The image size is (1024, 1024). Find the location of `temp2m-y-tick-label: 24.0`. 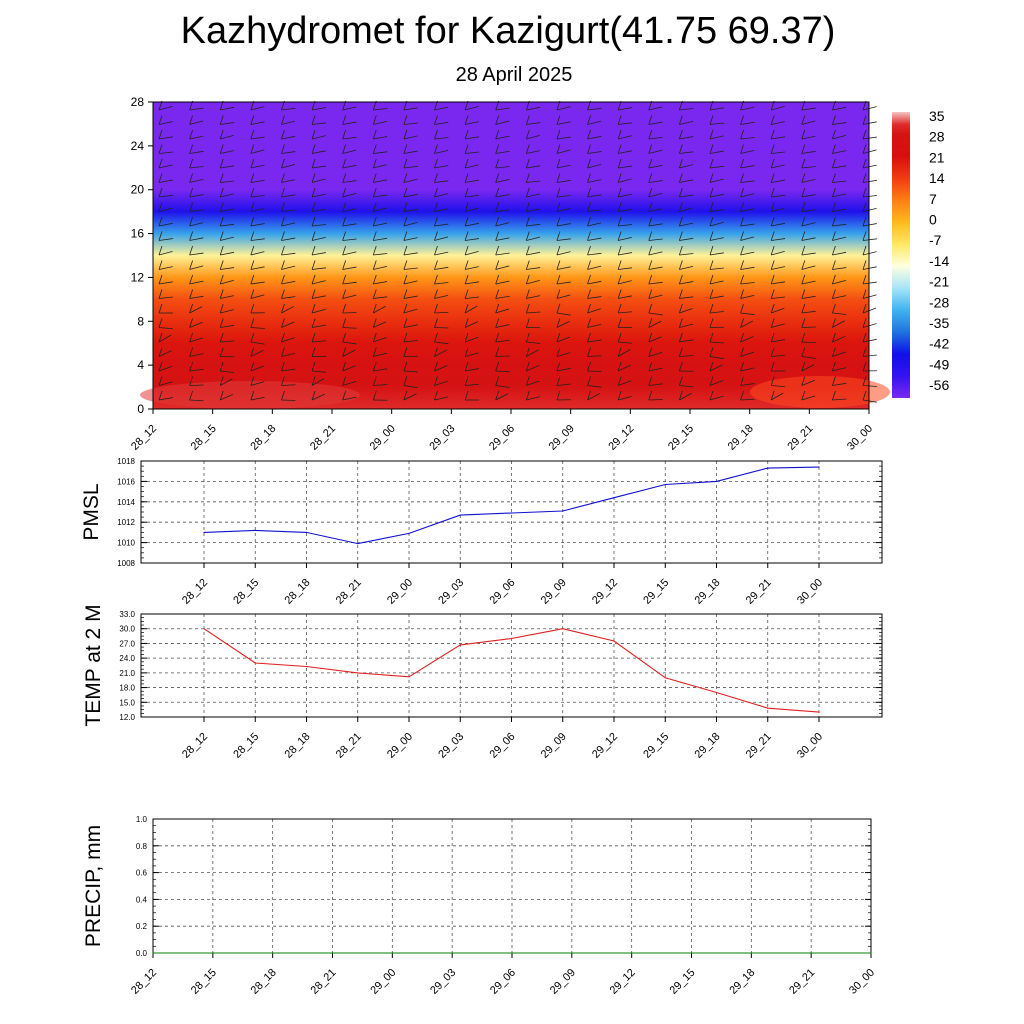

temp2m-y-tick-label: 24.0 is located at coordinates (127, 658).